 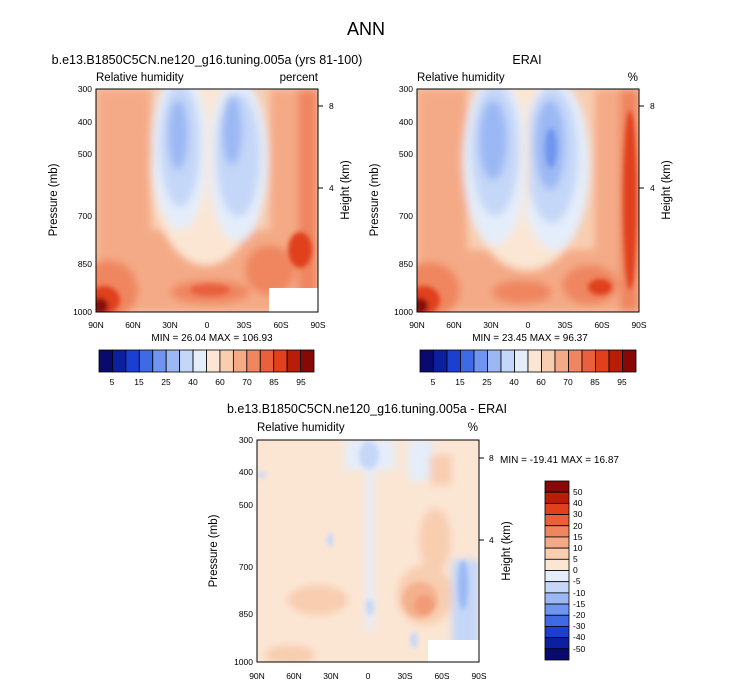 I want to click on colorbar-label: 30, so click(x=578, y=514).